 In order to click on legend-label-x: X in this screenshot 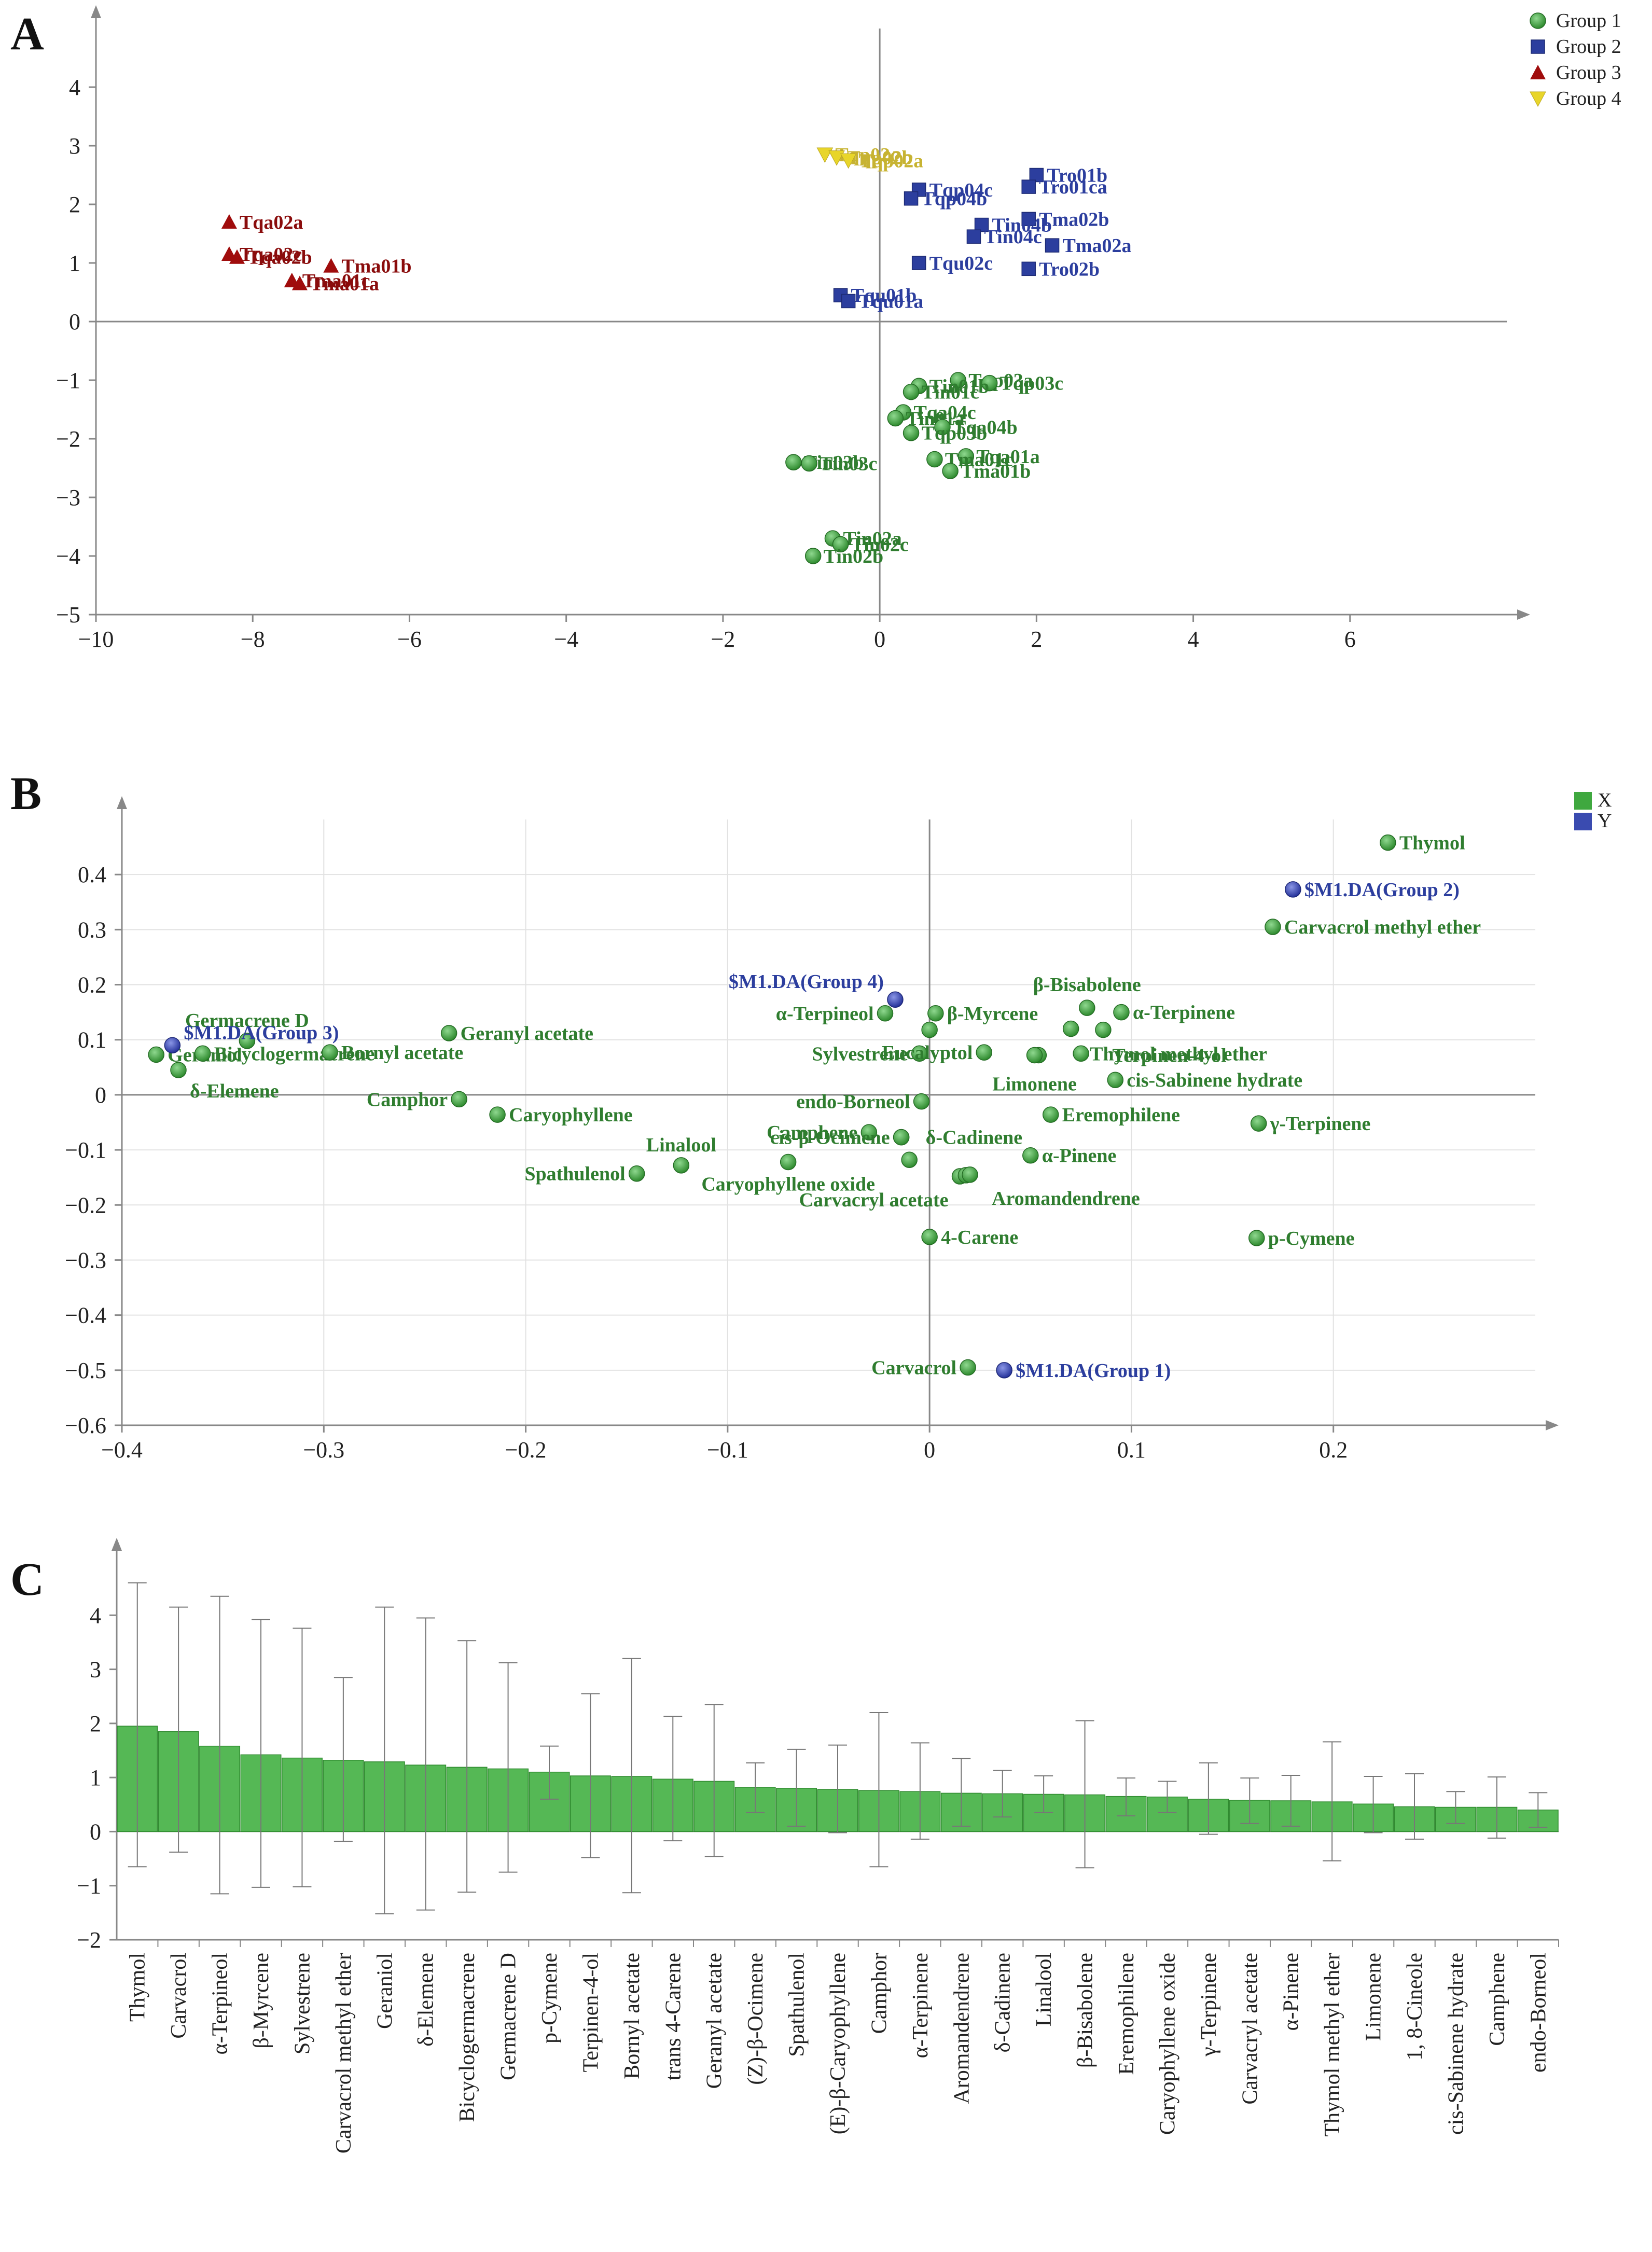, I will do `click(1605, 800)`.